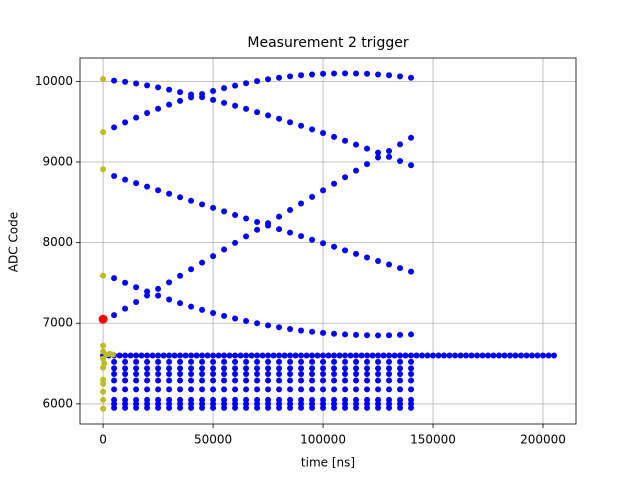 Image resolution: width=640 pixels, height=480 pixels. I want to click on x-tick-label: 200000, so click(543, 440).